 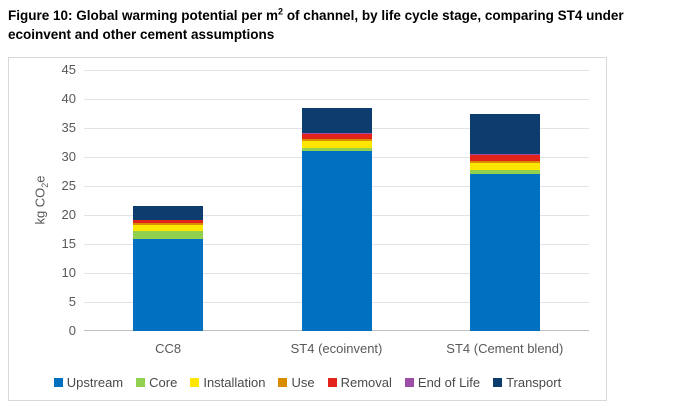 I want to click on bar-cc8, so click(x=168, y=268).